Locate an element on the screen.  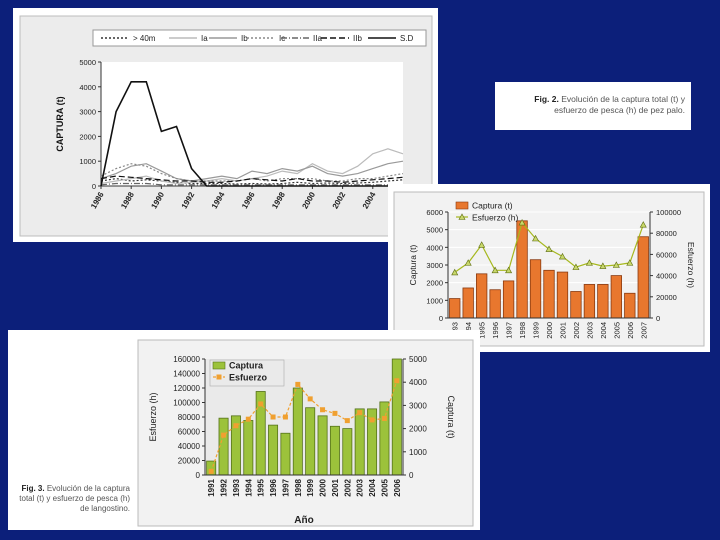
chart3-legend-line-label: Esfuerzo is located at coordinates (248, 378).